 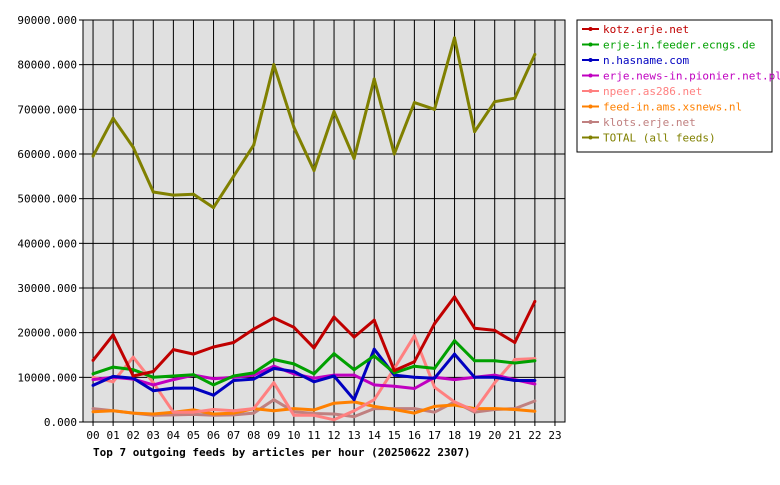 What do you see at coordinates (47, 65) in the screenshot?
I see `y-tick-label: 80000.000` at bounding box center [47, 65].